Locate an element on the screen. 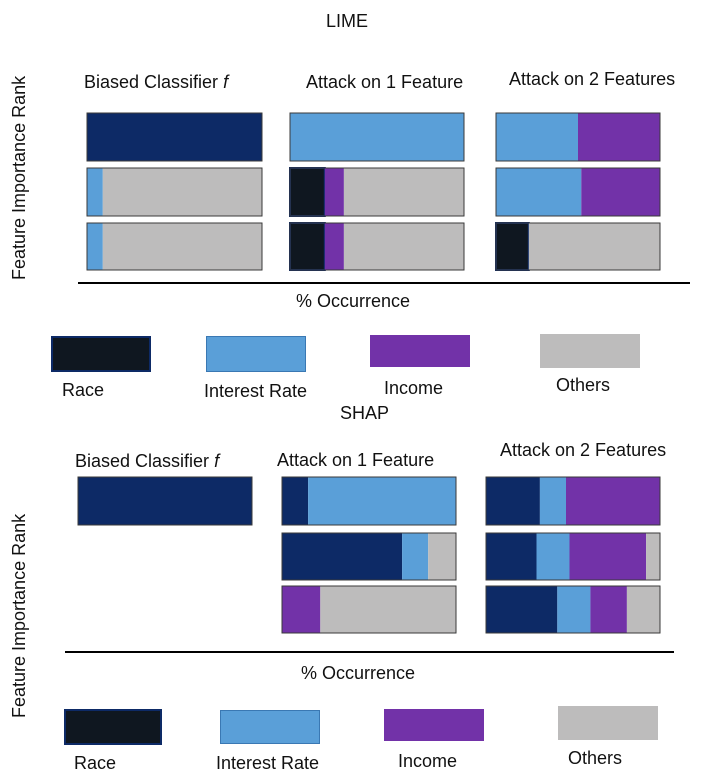 The width and height of the screenshot is (714, 779). shap-panel-label-1-suffix: f is located at coordinates (217, 461).